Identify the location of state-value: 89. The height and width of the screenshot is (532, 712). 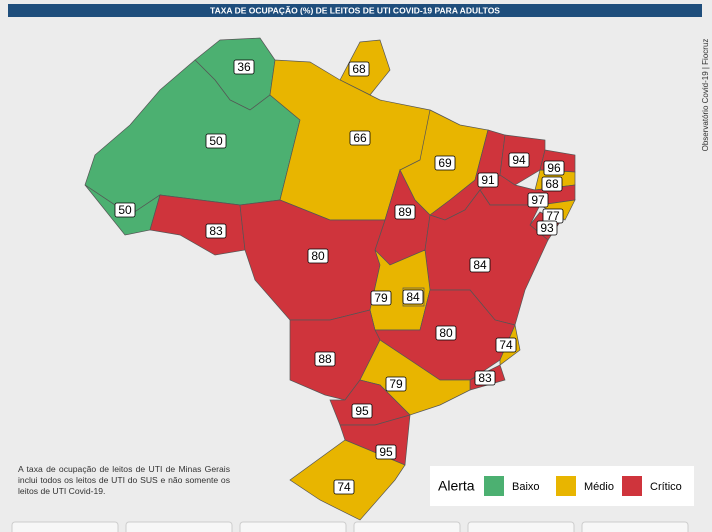
(405, 212).